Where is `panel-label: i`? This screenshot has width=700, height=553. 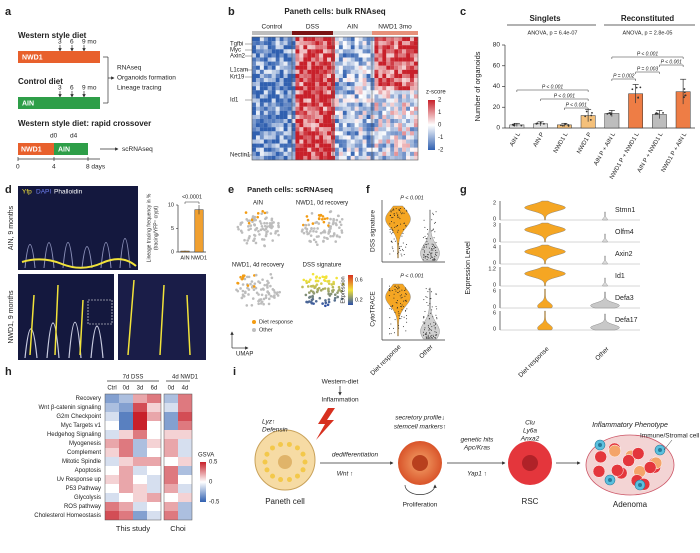
panel-label: i is located at coordinates (234, 372).